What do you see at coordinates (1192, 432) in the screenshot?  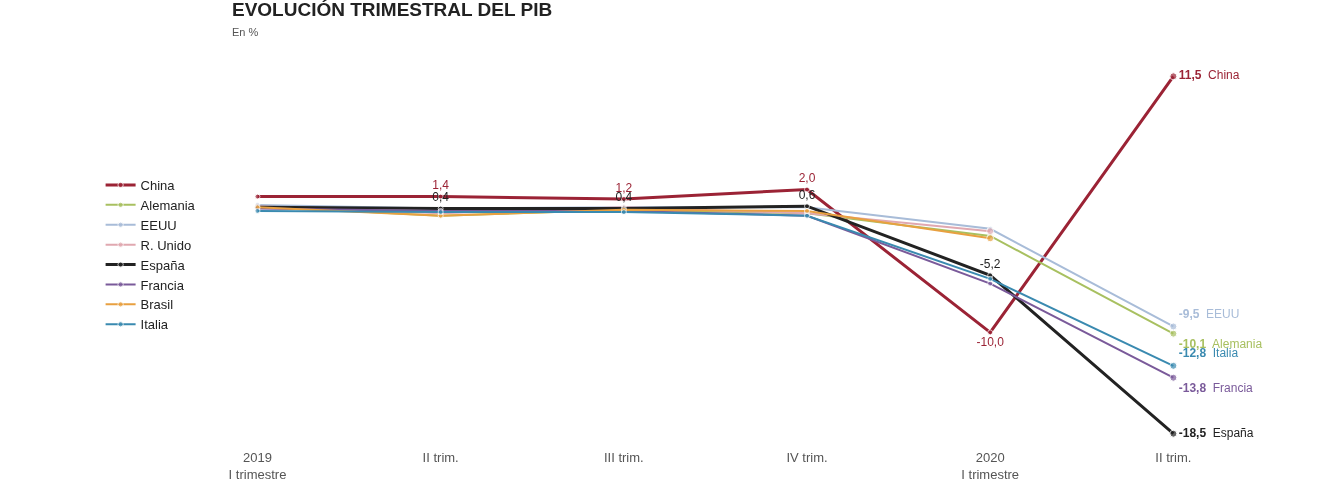 I see `data-label: -18,5` at bounding box center [1192, 432].